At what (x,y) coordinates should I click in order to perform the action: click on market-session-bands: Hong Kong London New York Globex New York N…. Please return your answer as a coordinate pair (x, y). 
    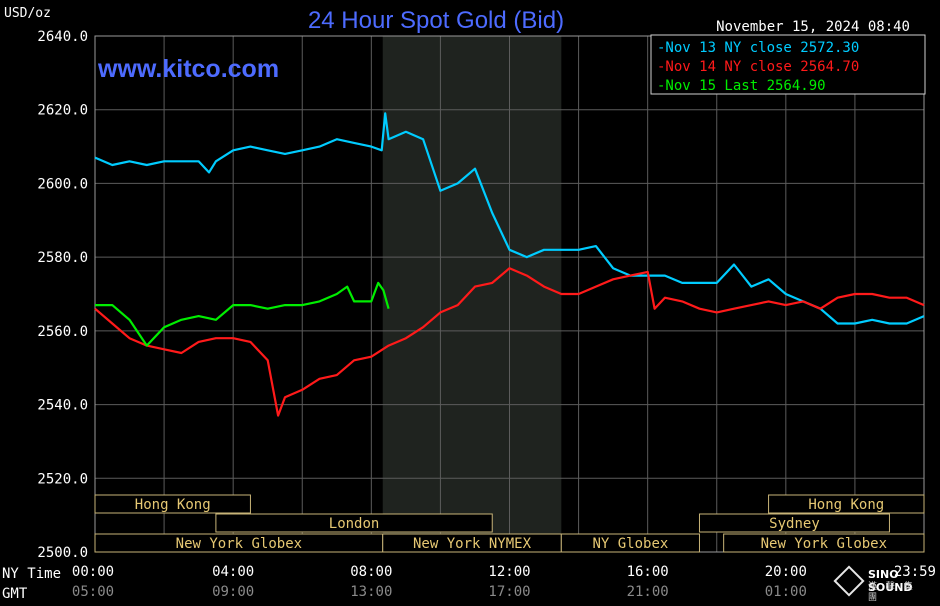
    Looking at the image, I should click on (509, 523).